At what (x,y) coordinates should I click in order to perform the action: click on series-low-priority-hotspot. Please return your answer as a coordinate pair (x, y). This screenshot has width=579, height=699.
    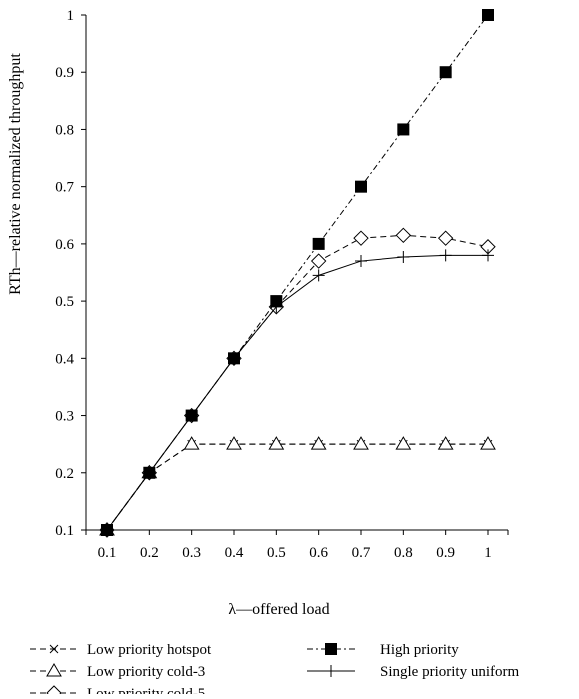
    Looking at the image, I should click on (297, 487).